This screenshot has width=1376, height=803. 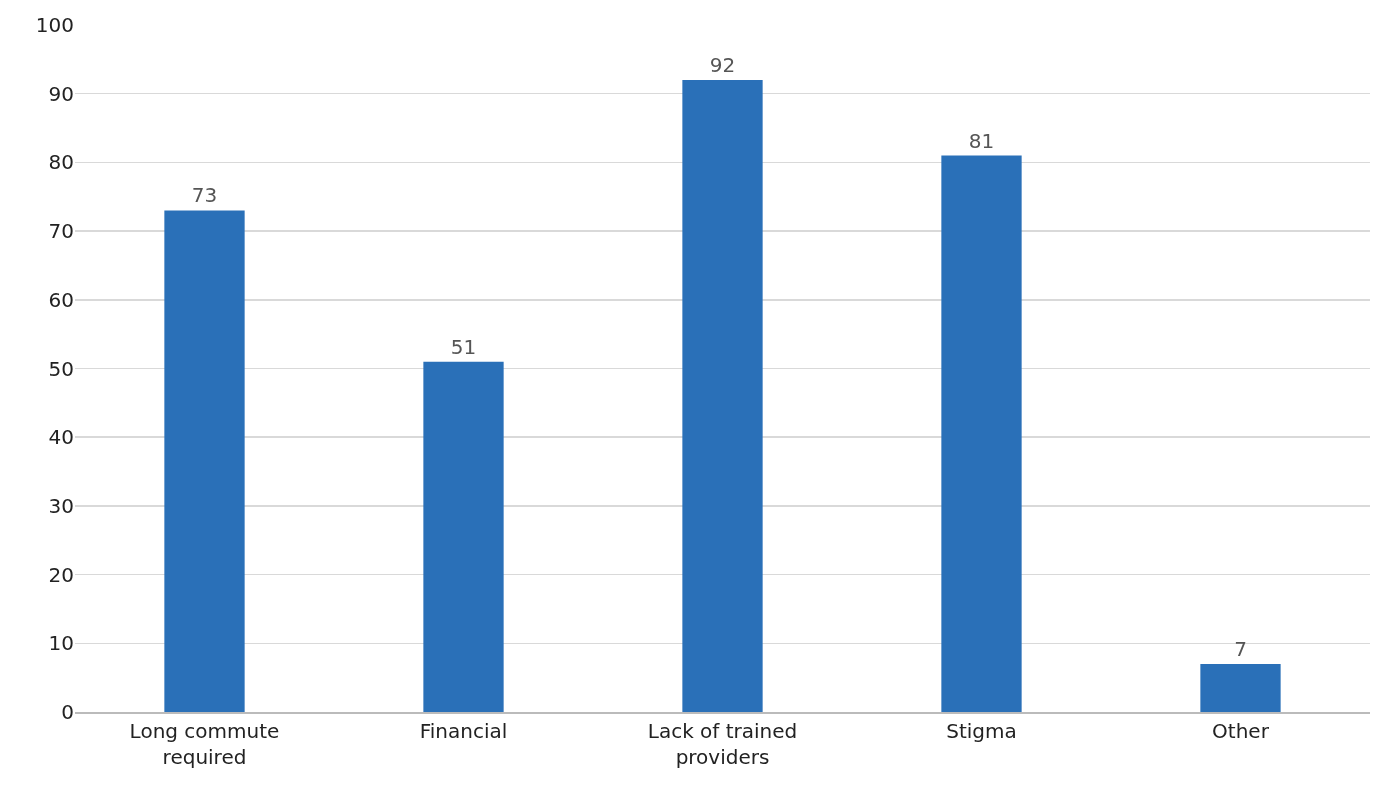 What do you see at coordinates (61, 299) in the screenshot?
I see `y-tick-label: 60` at bounding box center [61, 299].